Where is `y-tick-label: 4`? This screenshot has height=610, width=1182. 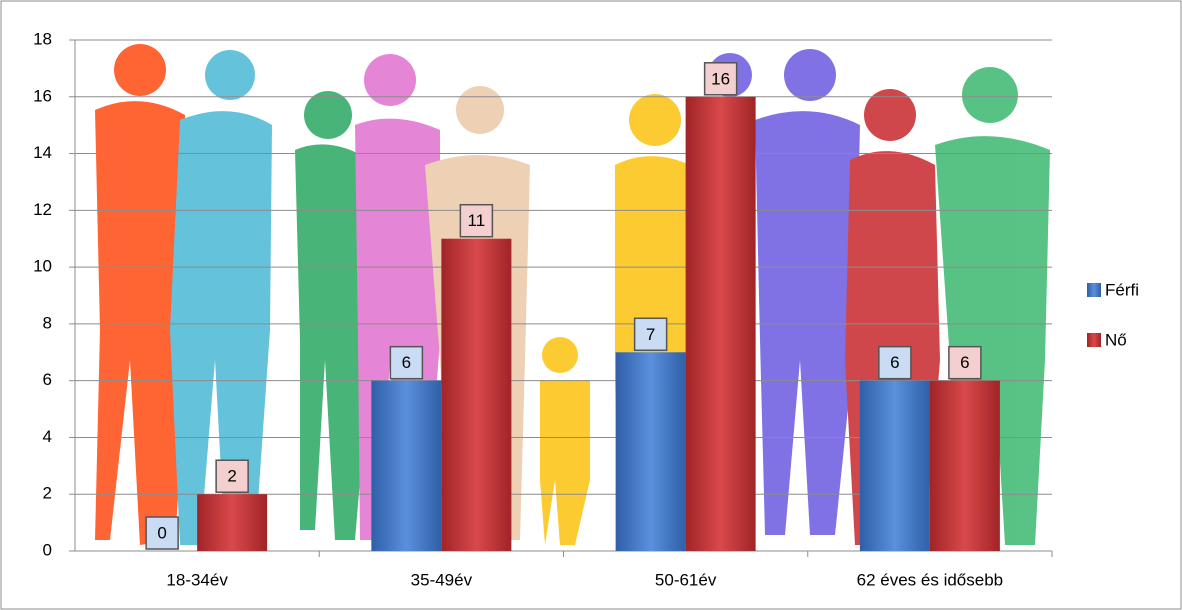
y-tick-label: 4 is located at coordinates (47, 436).